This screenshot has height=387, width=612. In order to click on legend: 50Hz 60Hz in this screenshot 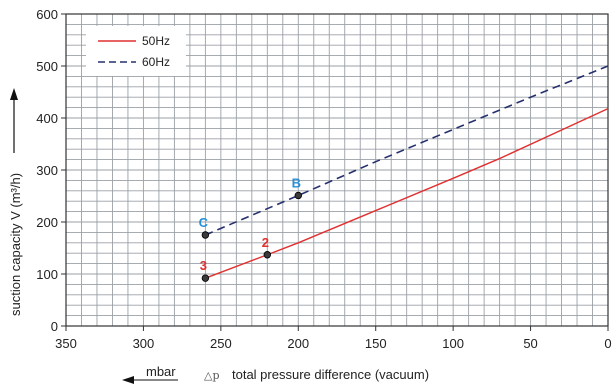, I will do `click(136, 51)`.